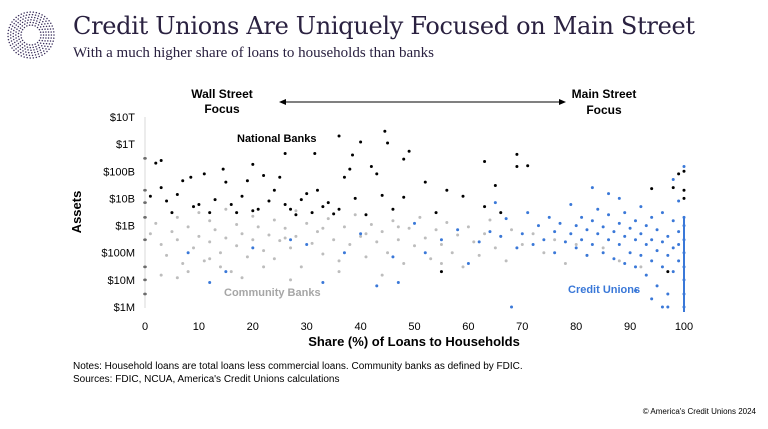 The width and height of the screenshot is (768, 429). What do you see at coordinates (699, 411) in the screenshot?
I see `copyright: © America's Credit Unions 2024` at bounding box center [699, 411].